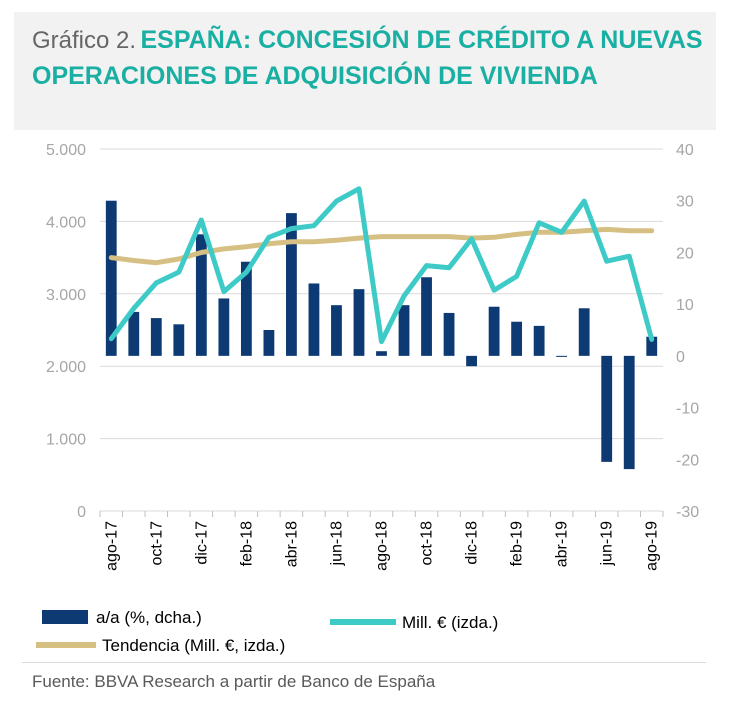 The width and height of the screenshot is (730, 714). Describe the element at coordinates (687, 512) in the screenshot. I see `right-tick-label: -30` at that location.